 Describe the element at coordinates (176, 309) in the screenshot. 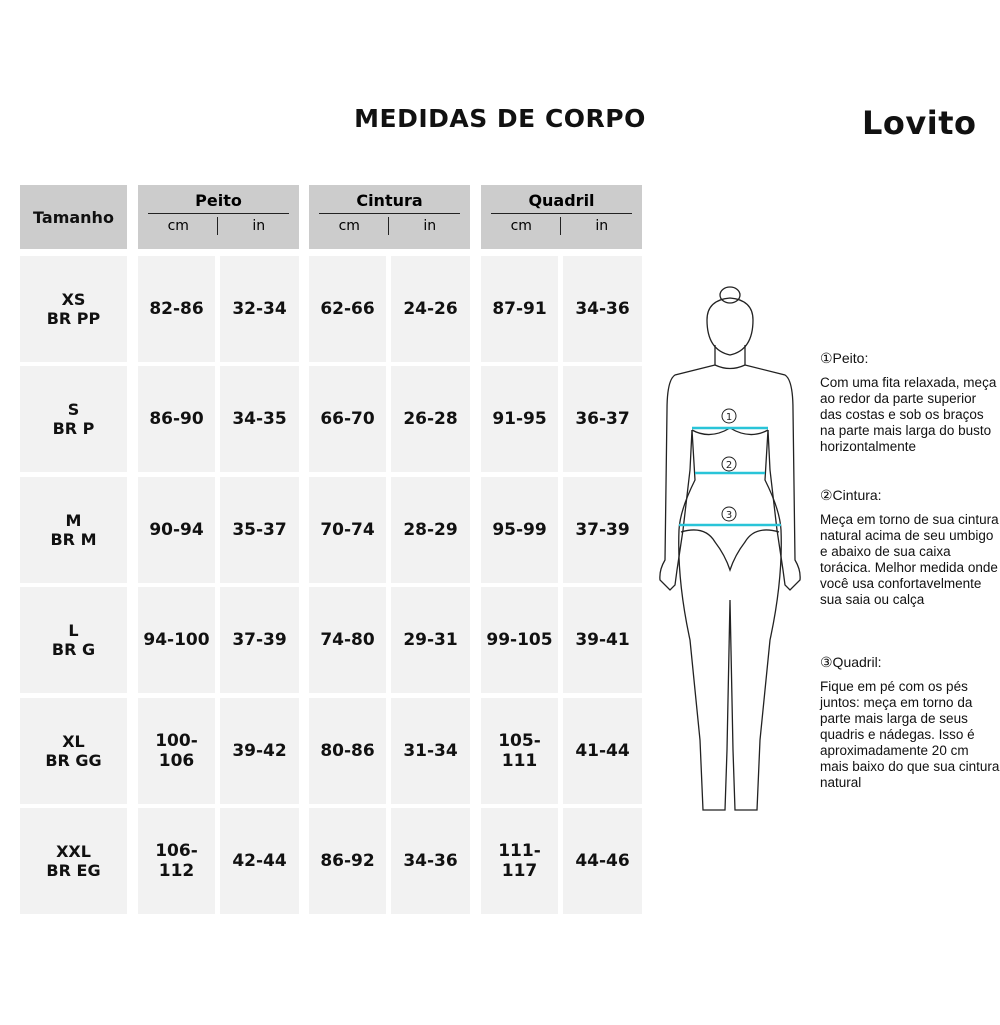

I see `measurement-cell: 82-86` at that location.